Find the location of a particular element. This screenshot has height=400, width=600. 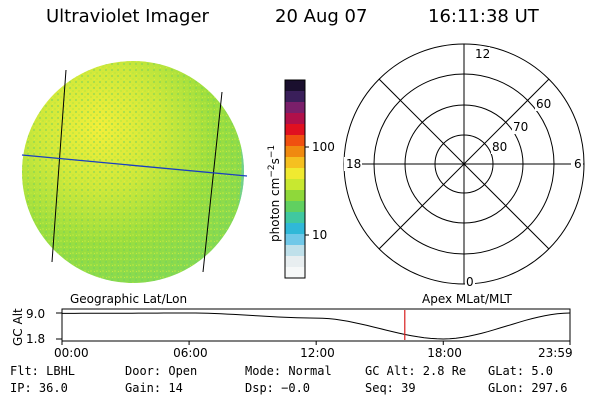

colorbar-tick-10: 10 is located at coordinates (319, 235).